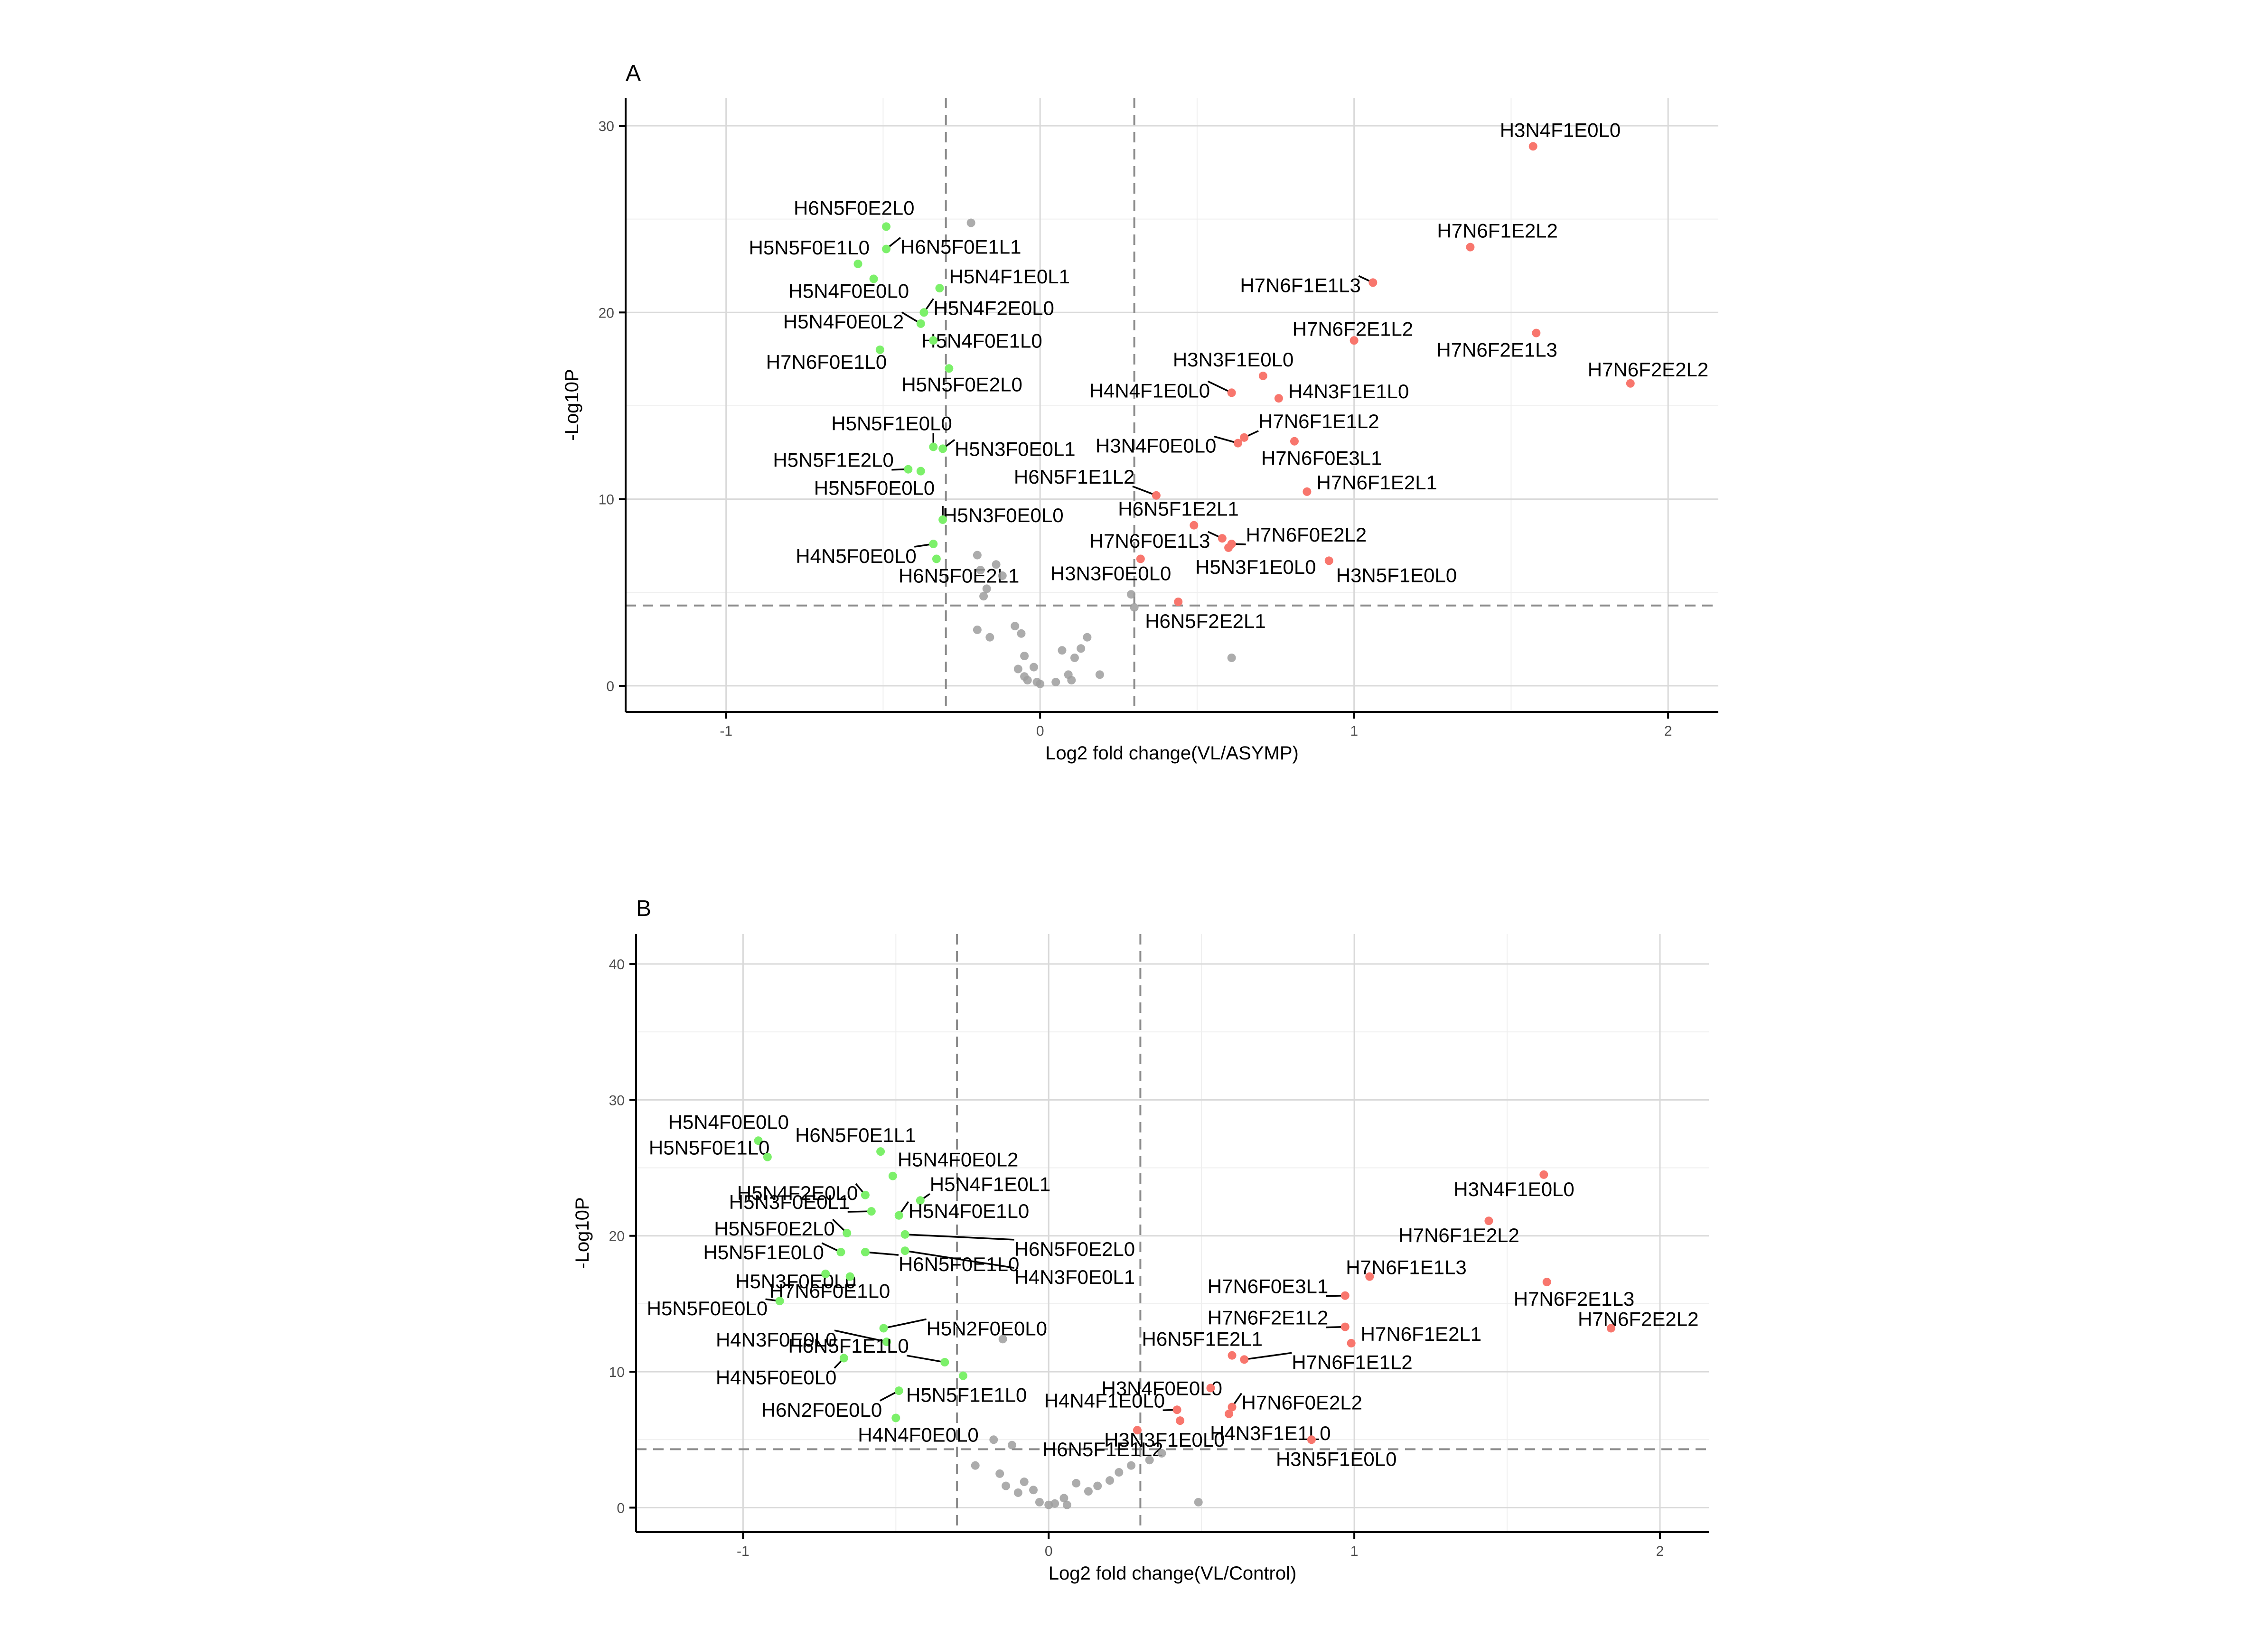  Describe the element at coordinates (795, 1281) in the screenshot. I see `panel-b-point-label: H5N3F0E0L0` at that location.